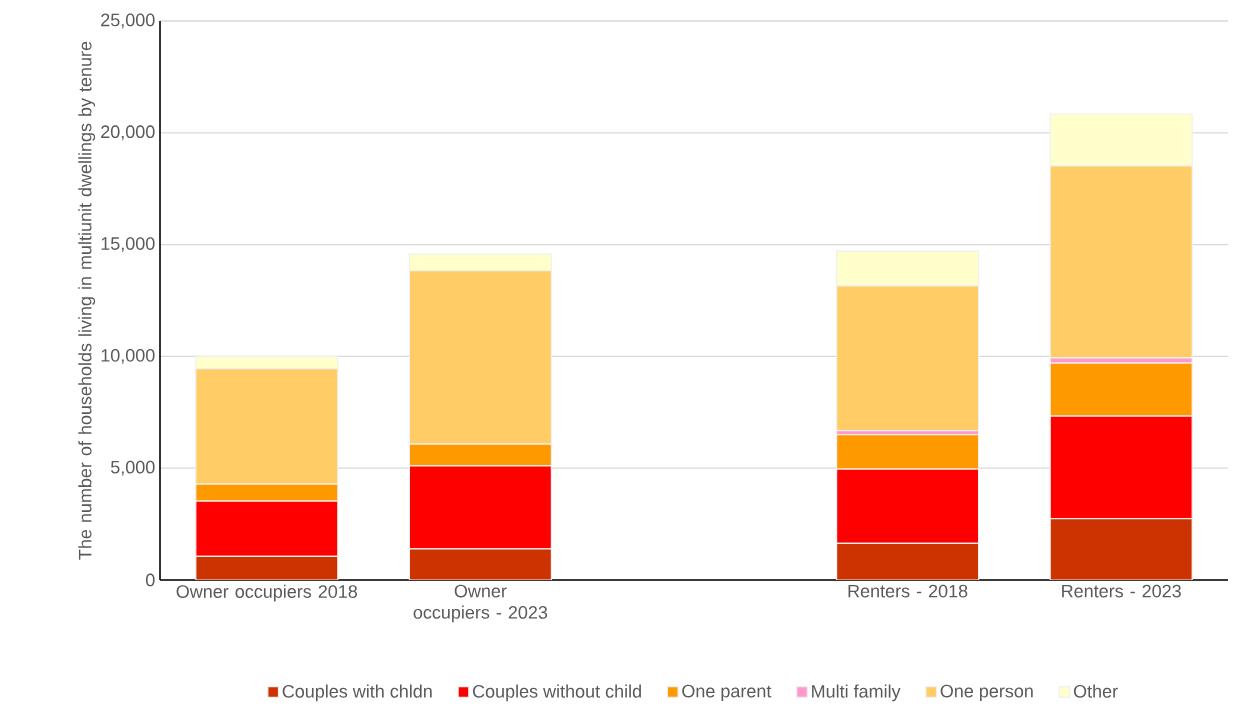 The image size is (1235, 706). I want to click on legend-label: One parent, so click(727, 693).